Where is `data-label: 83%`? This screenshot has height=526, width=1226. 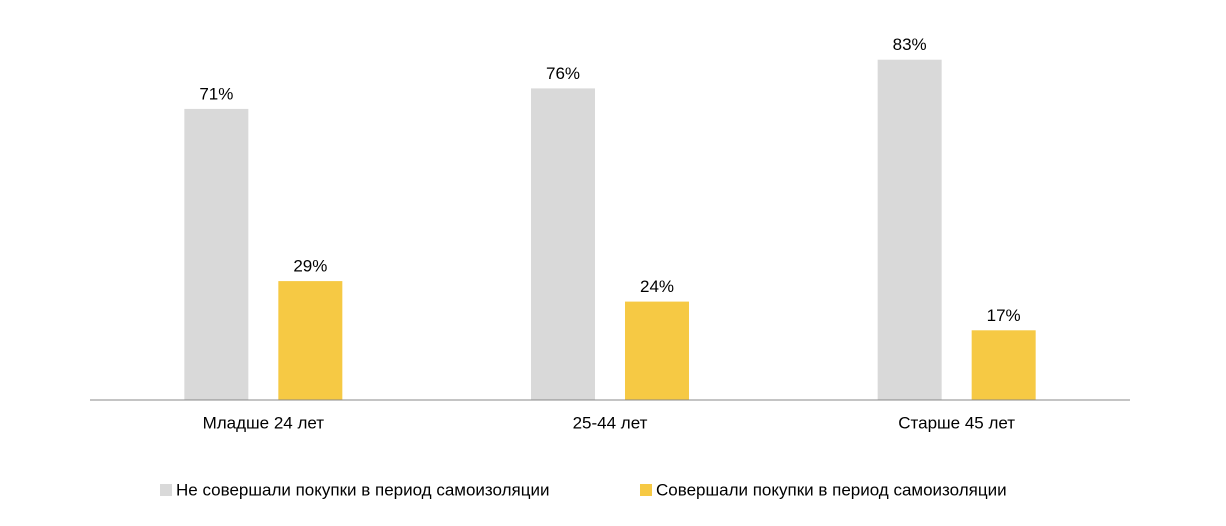 data-label: 83% is located at coordinates (910, 44).